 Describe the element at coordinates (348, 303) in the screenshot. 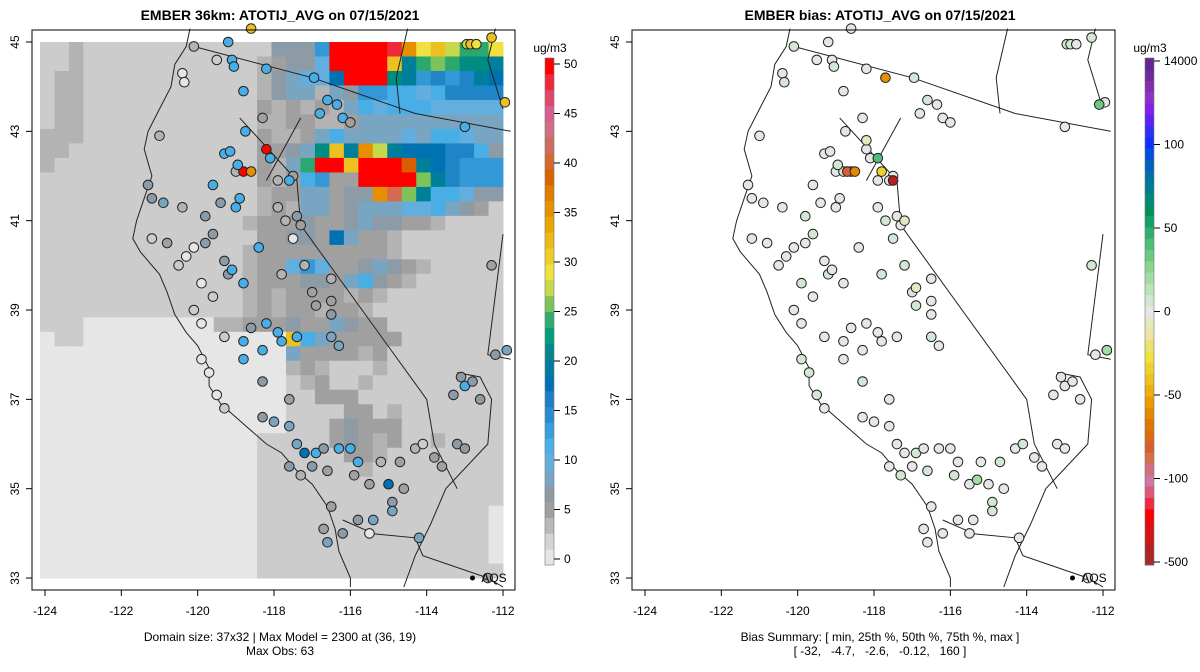

I see `border-nv-south` at that location.